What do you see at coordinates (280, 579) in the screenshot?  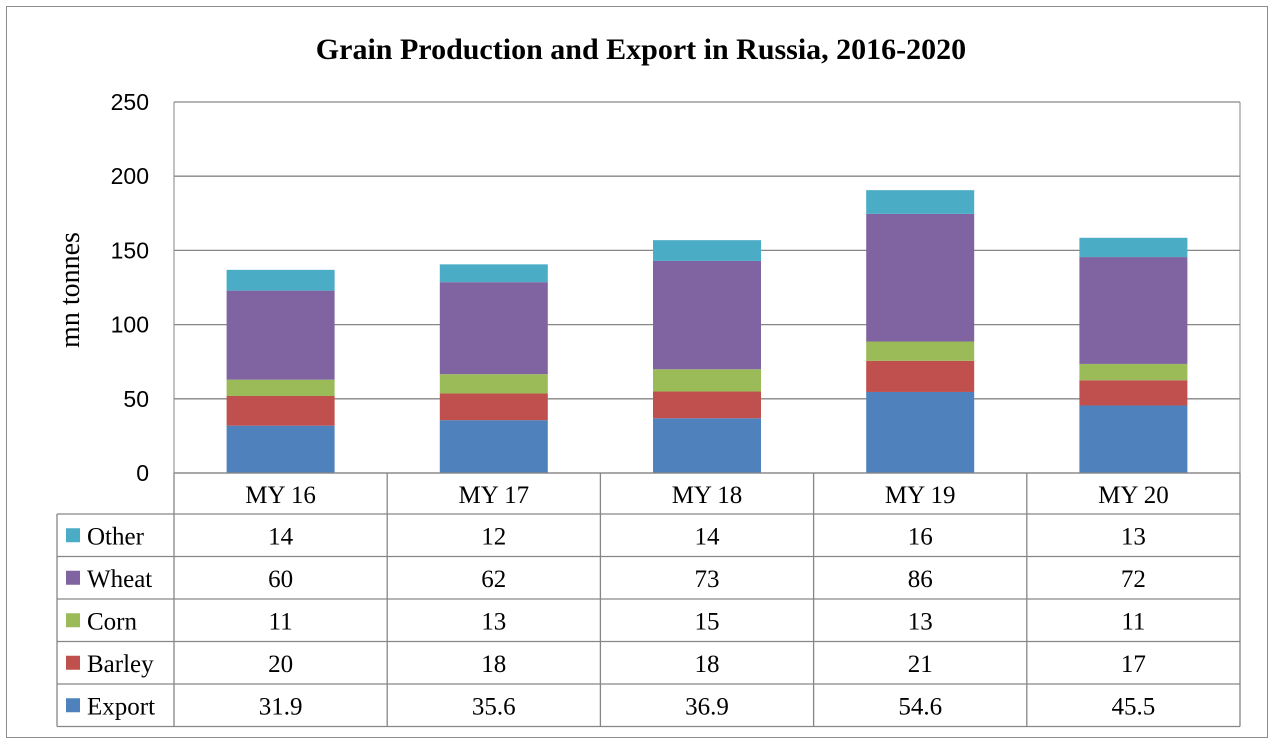 I see `table-cell-wheat: 60` at bounding box center [280, 579].